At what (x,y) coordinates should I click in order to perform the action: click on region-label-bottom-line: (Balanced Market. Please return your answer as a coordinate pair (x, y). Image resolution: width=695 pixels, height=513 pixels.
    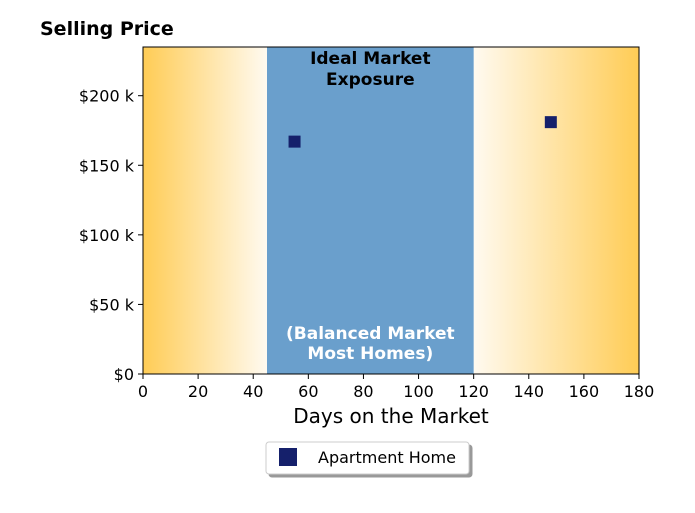
    Looking at the image, I should click on (370, 334).